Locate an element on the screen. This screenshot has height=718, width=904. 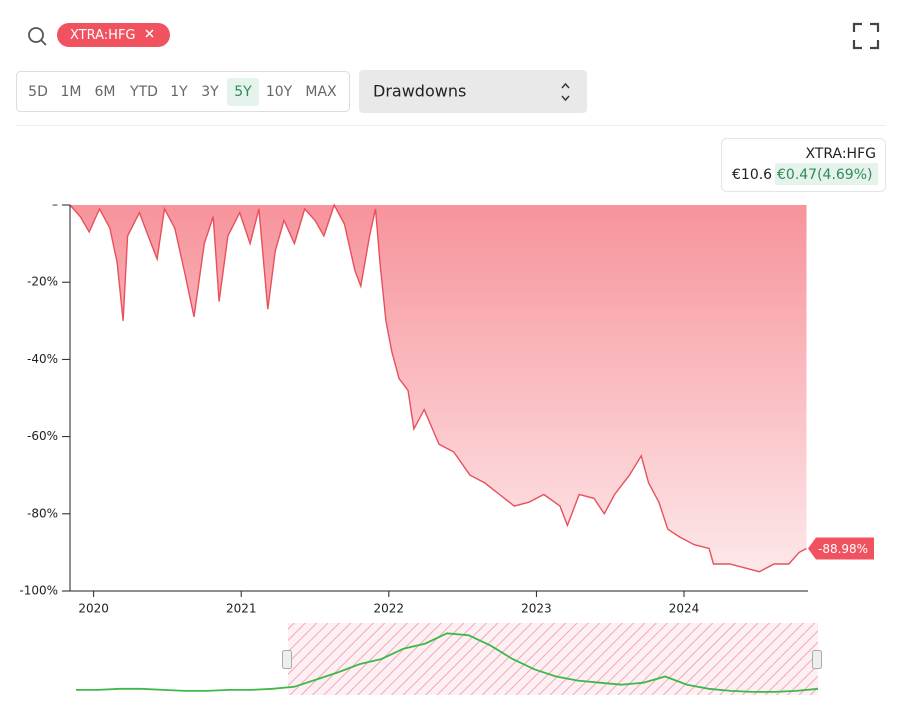
last-value-label: -88.98% is located at coordinates (843, 549).